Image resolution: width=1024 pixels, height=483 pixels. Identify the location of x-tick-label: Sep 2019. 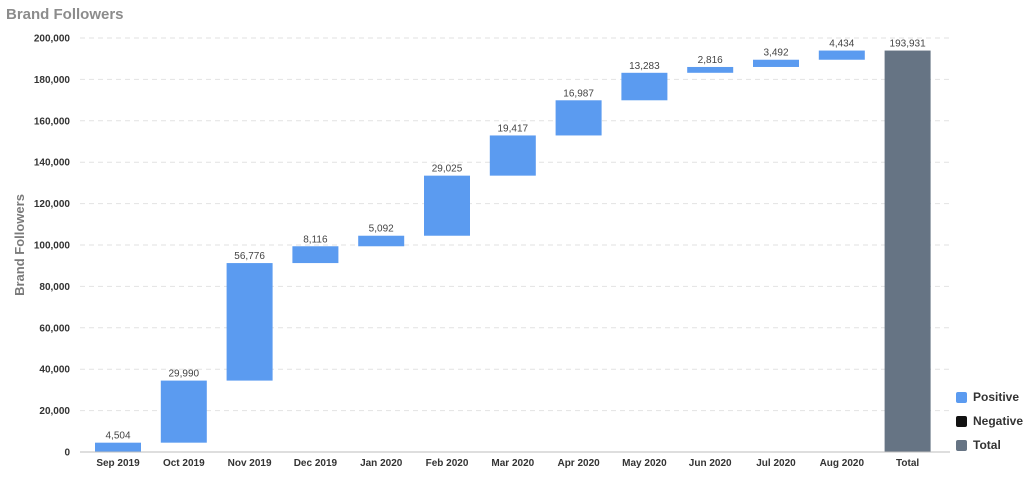
(118, 463).